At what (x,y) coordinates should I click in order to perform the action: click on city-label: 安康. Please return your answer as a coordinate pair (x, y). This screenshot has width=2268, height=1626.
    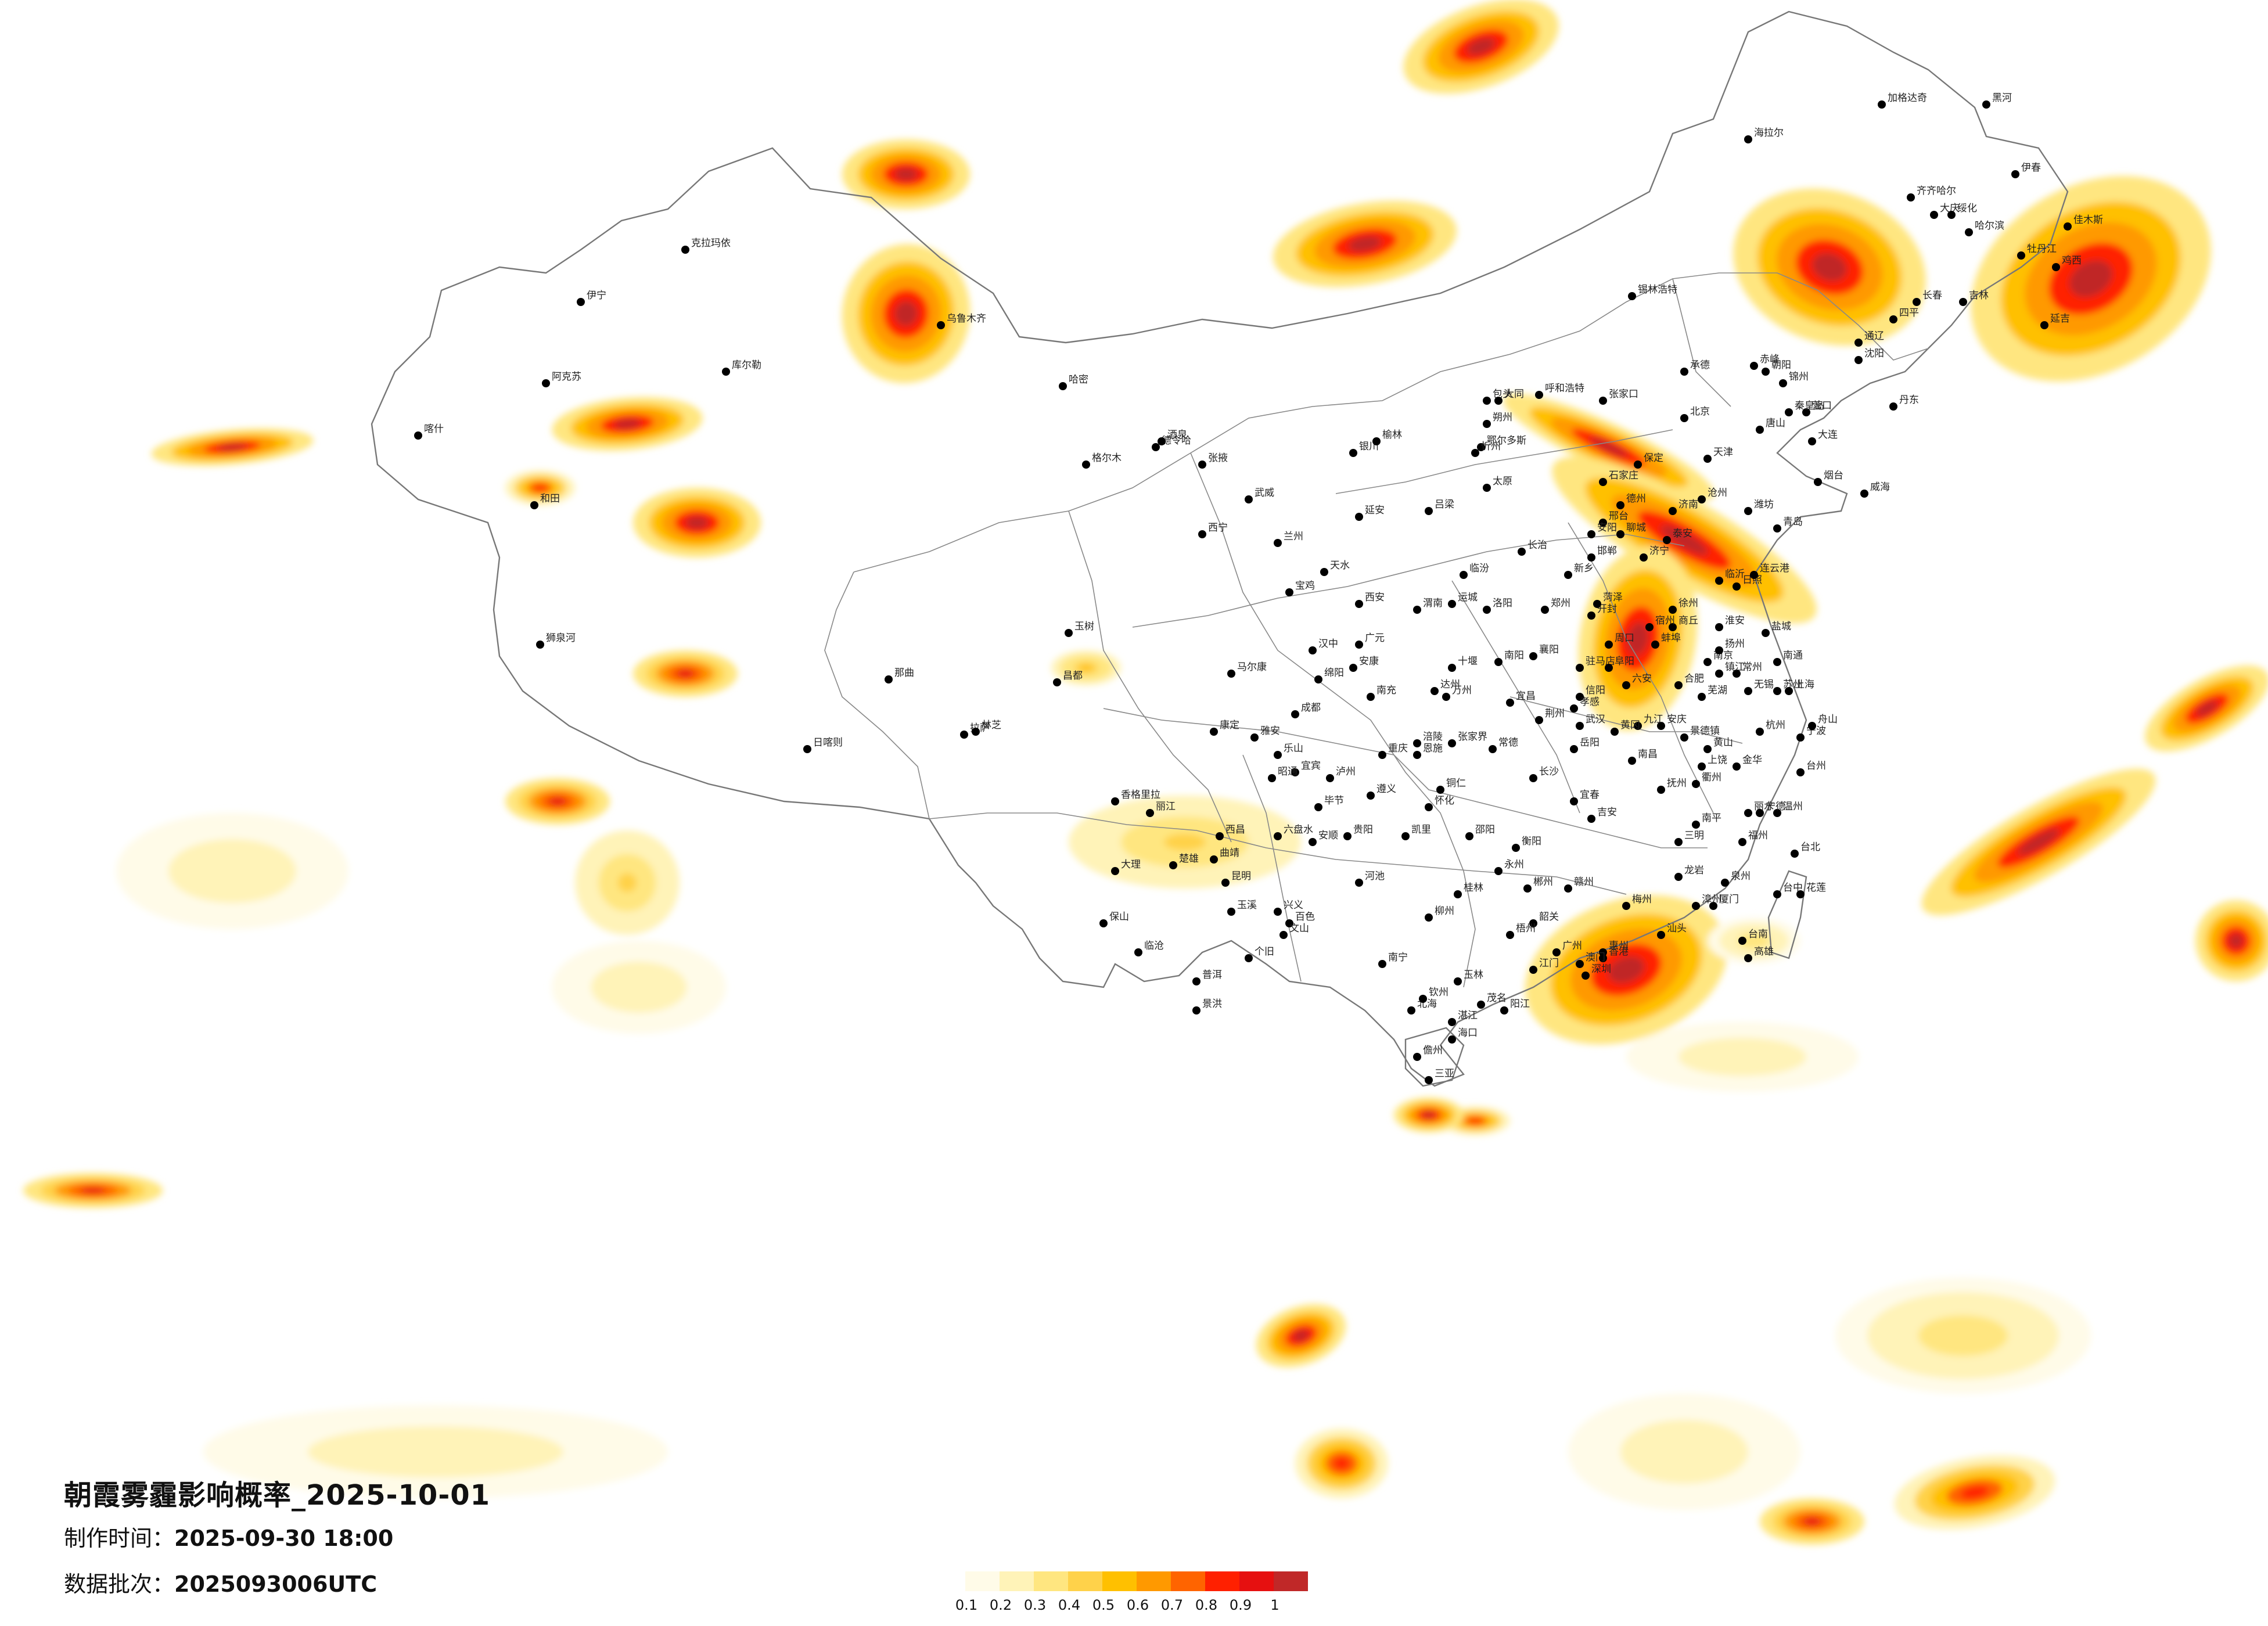
    Looking at the image, I should click on (1369, 661).